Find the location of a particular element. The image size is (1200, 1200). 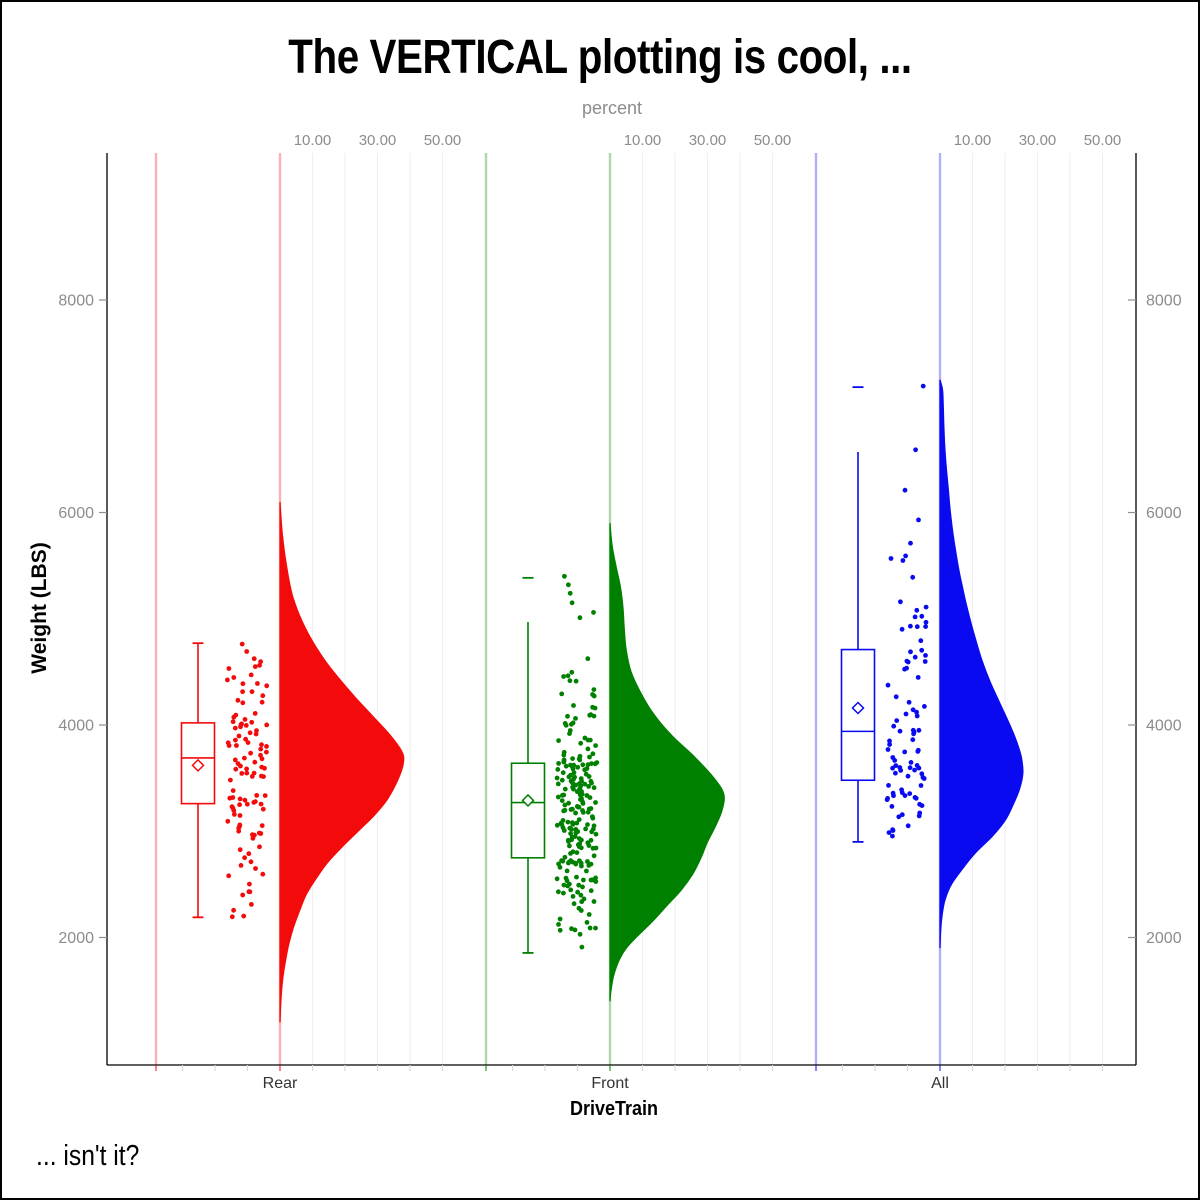

right-tick-label: 4000 is located at coordinates (1164, 726).